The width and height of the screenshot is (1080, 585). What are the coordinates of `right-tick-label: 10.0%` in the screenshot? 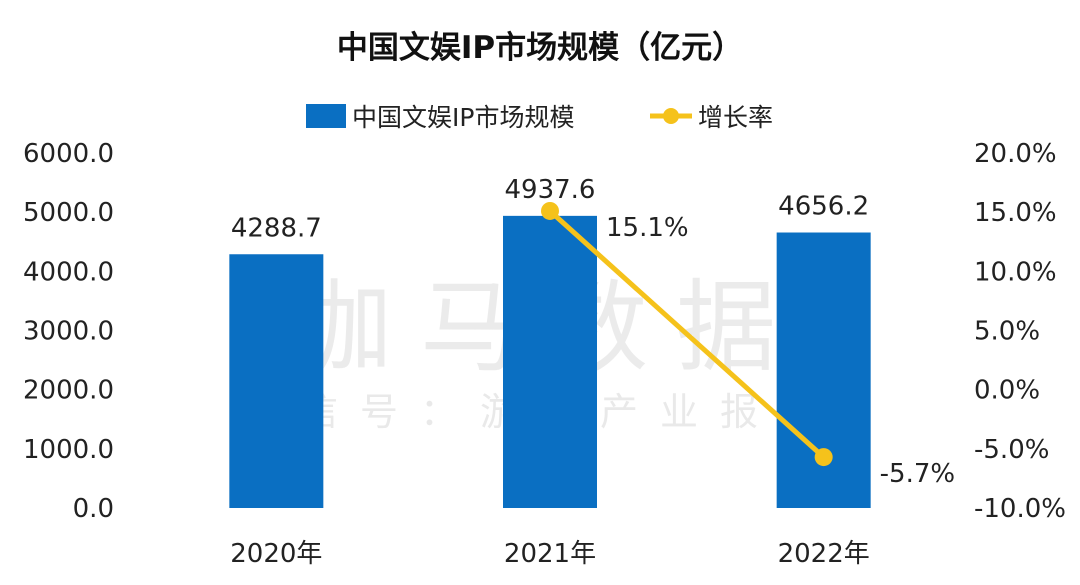 It's located at (1015, 272).